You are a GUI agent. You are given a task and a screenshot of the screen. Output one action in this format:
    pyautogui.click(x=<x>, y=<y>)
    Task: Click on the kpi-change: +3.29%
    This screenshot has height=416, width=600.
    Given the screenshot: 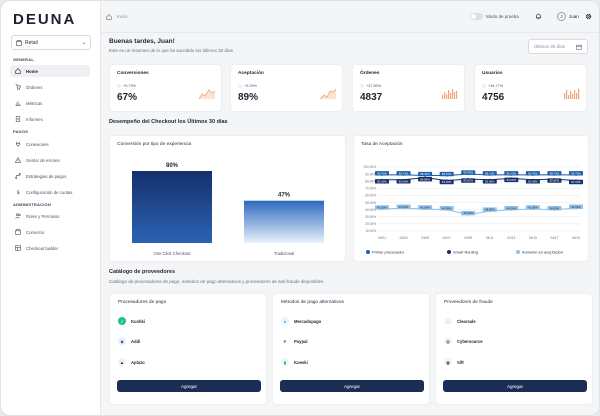 What is the action you would take?
    pyautogui.click(x=247, y=86)
    